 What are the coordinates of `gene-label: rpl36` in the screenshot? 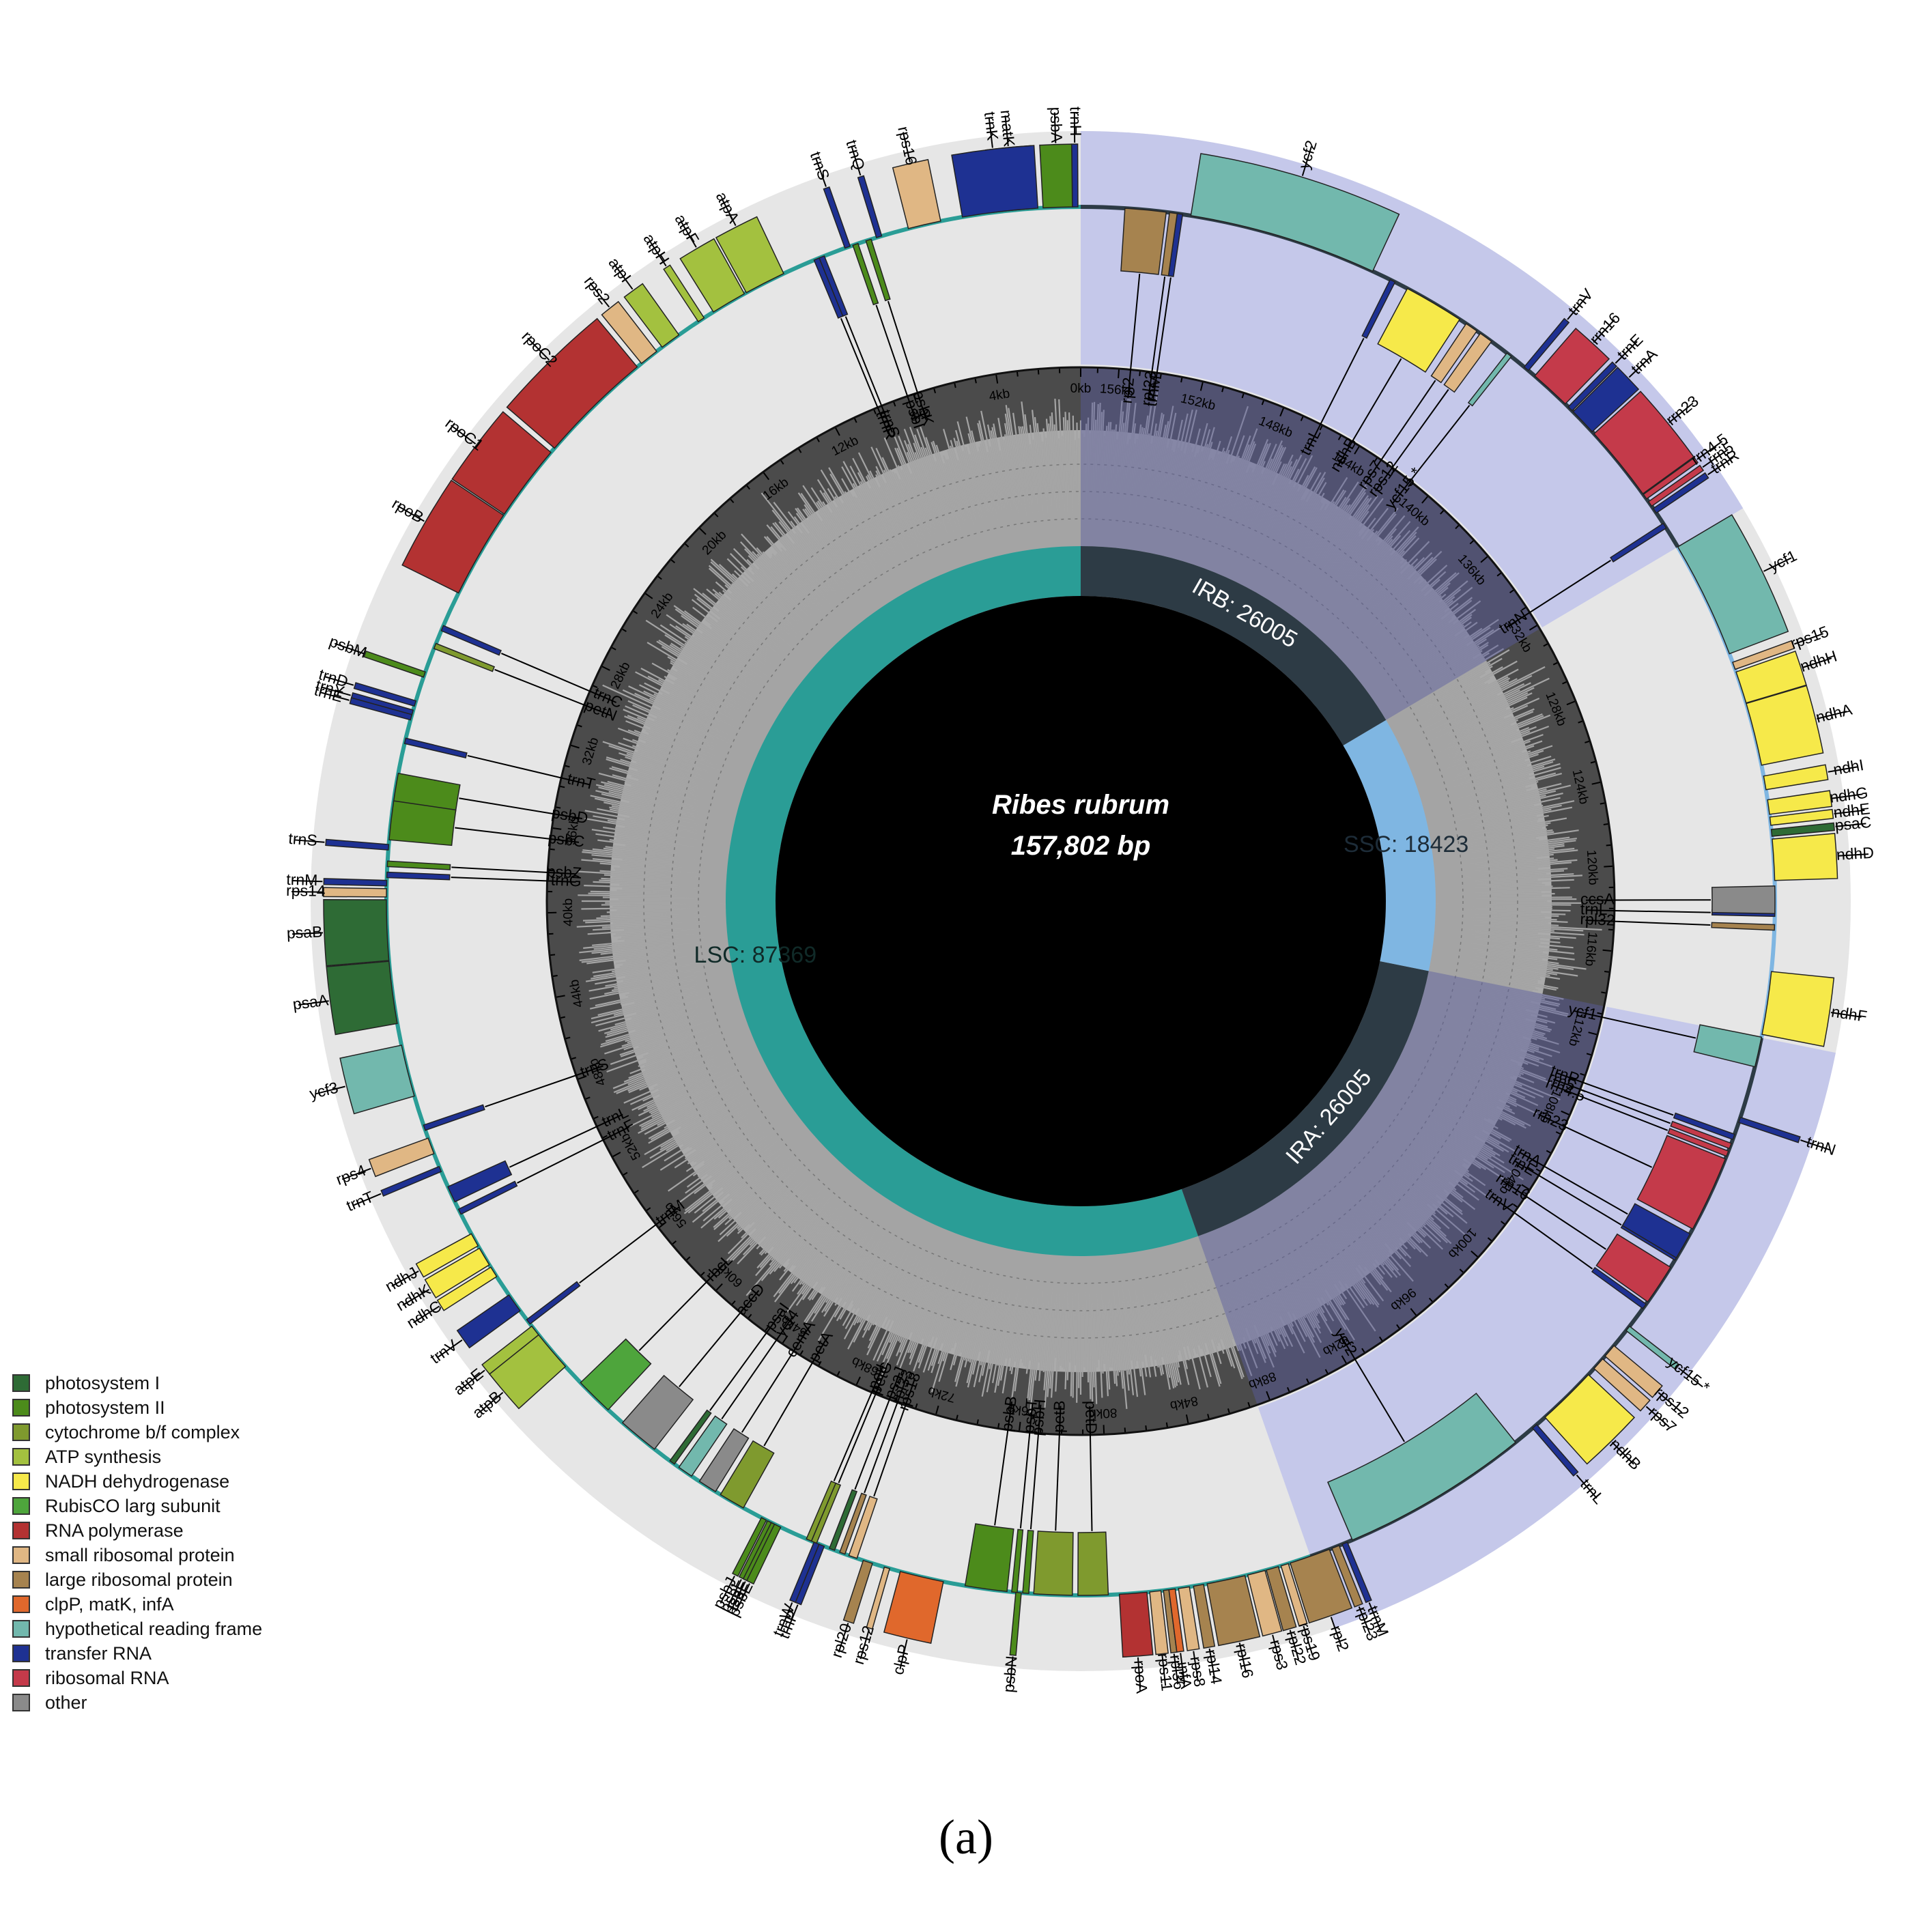 It's located at (1178, 1672).